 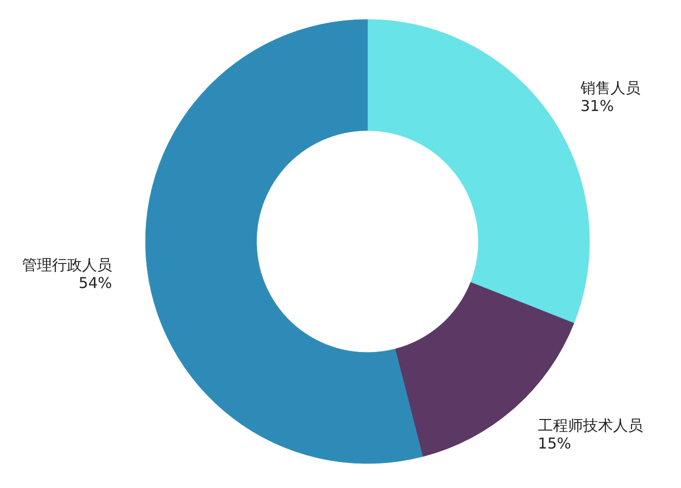 I want to click on data-label: 15%, so click(x=555, y=443).